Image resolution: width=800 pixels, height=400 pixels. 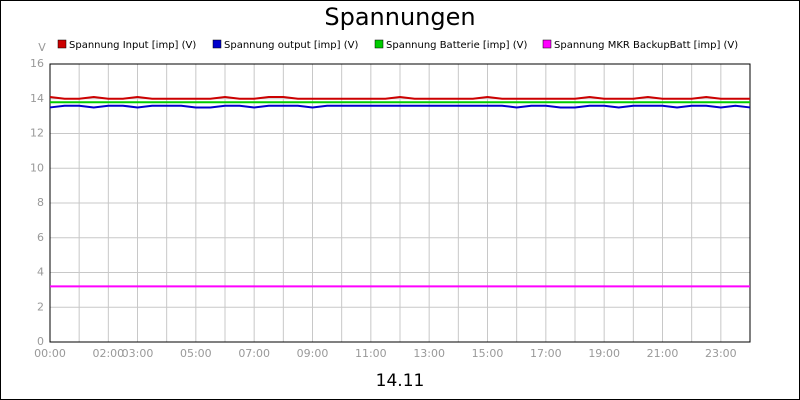 I want to click on y-tick-label: 0, so click(x=40, y=341).